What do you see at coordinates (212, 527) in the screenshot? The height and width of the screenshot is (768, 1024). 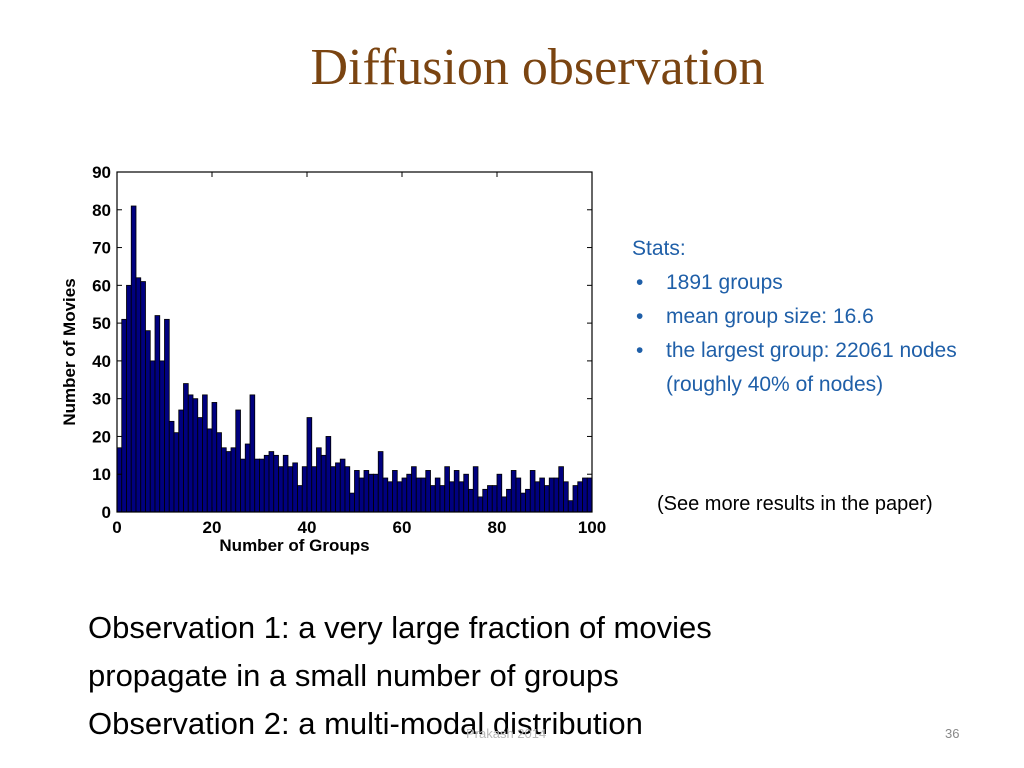 I see `x-tick-label: 20` at bounding box center [212, 527].